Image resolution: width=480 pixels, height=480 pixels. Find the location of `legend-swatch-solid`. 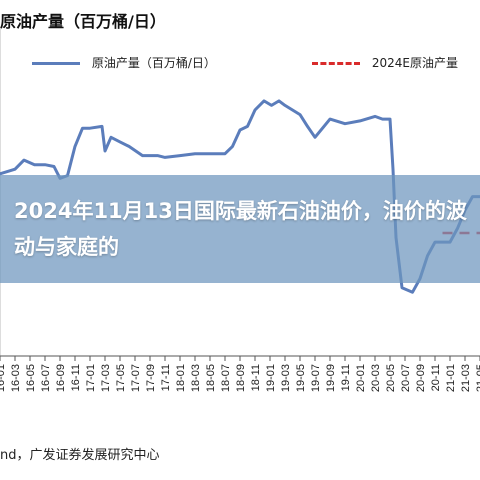

legend-swatch-solid is located at coordinates (56, 63).